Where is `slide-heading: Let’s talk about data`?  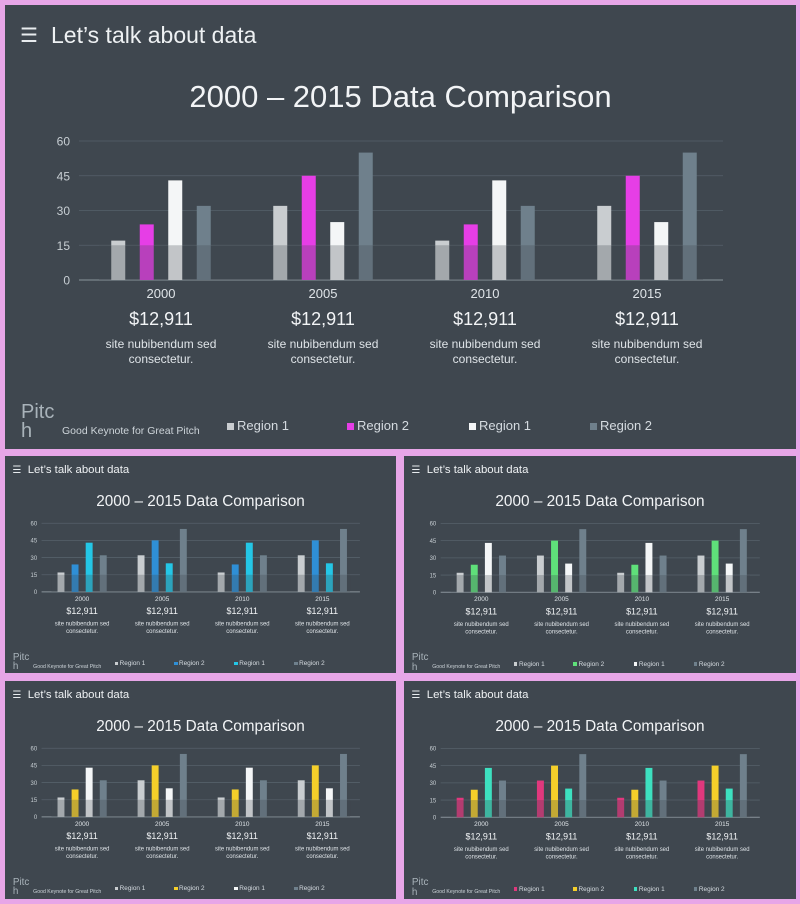 slide-heading: Let’s talk about data is located at coordinates (78, 695).